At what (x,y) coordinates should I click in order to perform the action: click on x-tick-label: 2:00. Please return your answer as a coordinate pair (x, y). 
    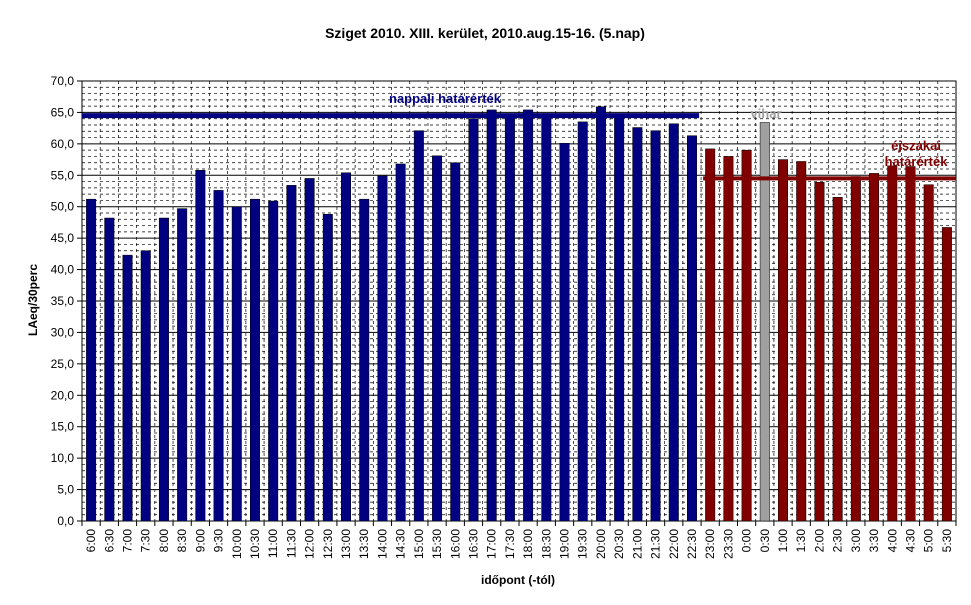
    Looking at the image, I should click on (819, 541).